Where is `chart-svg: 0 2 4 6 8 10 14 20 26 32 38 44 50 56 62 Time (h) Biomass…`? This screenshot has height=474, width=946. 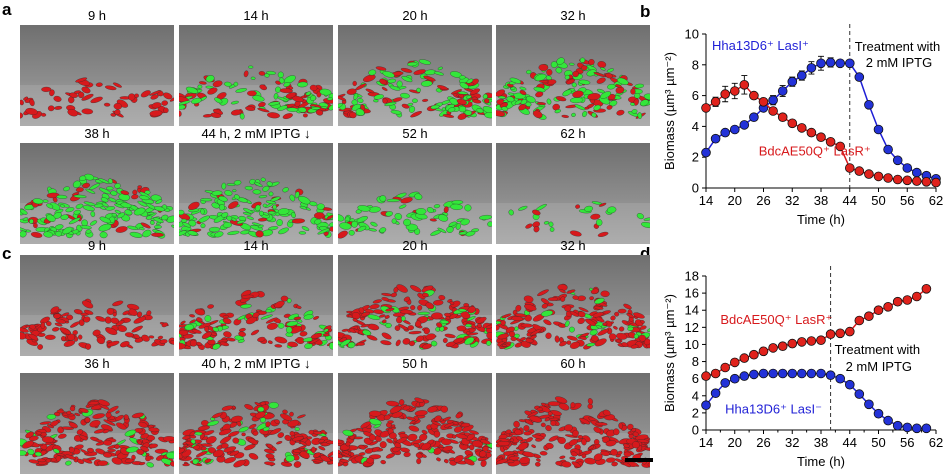
chart-svg: 0 2 4 6 8 10 14 20 26 32 38 44 50 56 62 Time (h) Biomass… is located at coordinates (802, 125).